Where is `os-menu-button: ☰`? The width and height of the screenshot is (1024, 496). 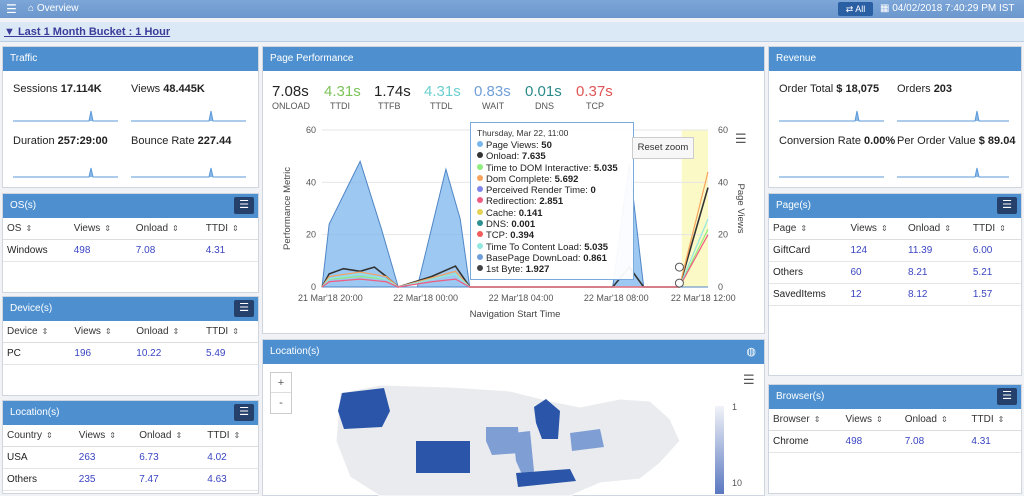
os-menu-button: ☰ is located at coordinates (244, 205).